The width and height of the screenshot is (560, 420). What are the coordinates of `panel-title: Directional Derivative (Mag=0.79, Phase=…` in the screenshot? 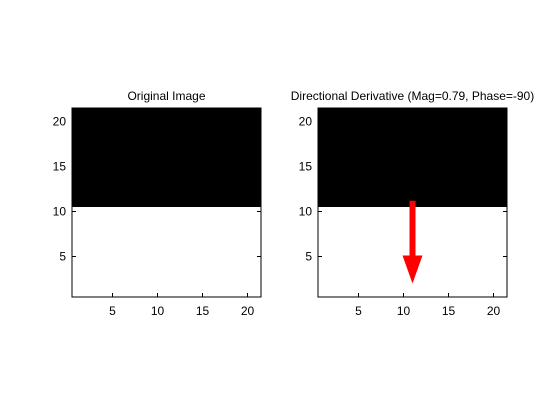 It's located at (412, 96).